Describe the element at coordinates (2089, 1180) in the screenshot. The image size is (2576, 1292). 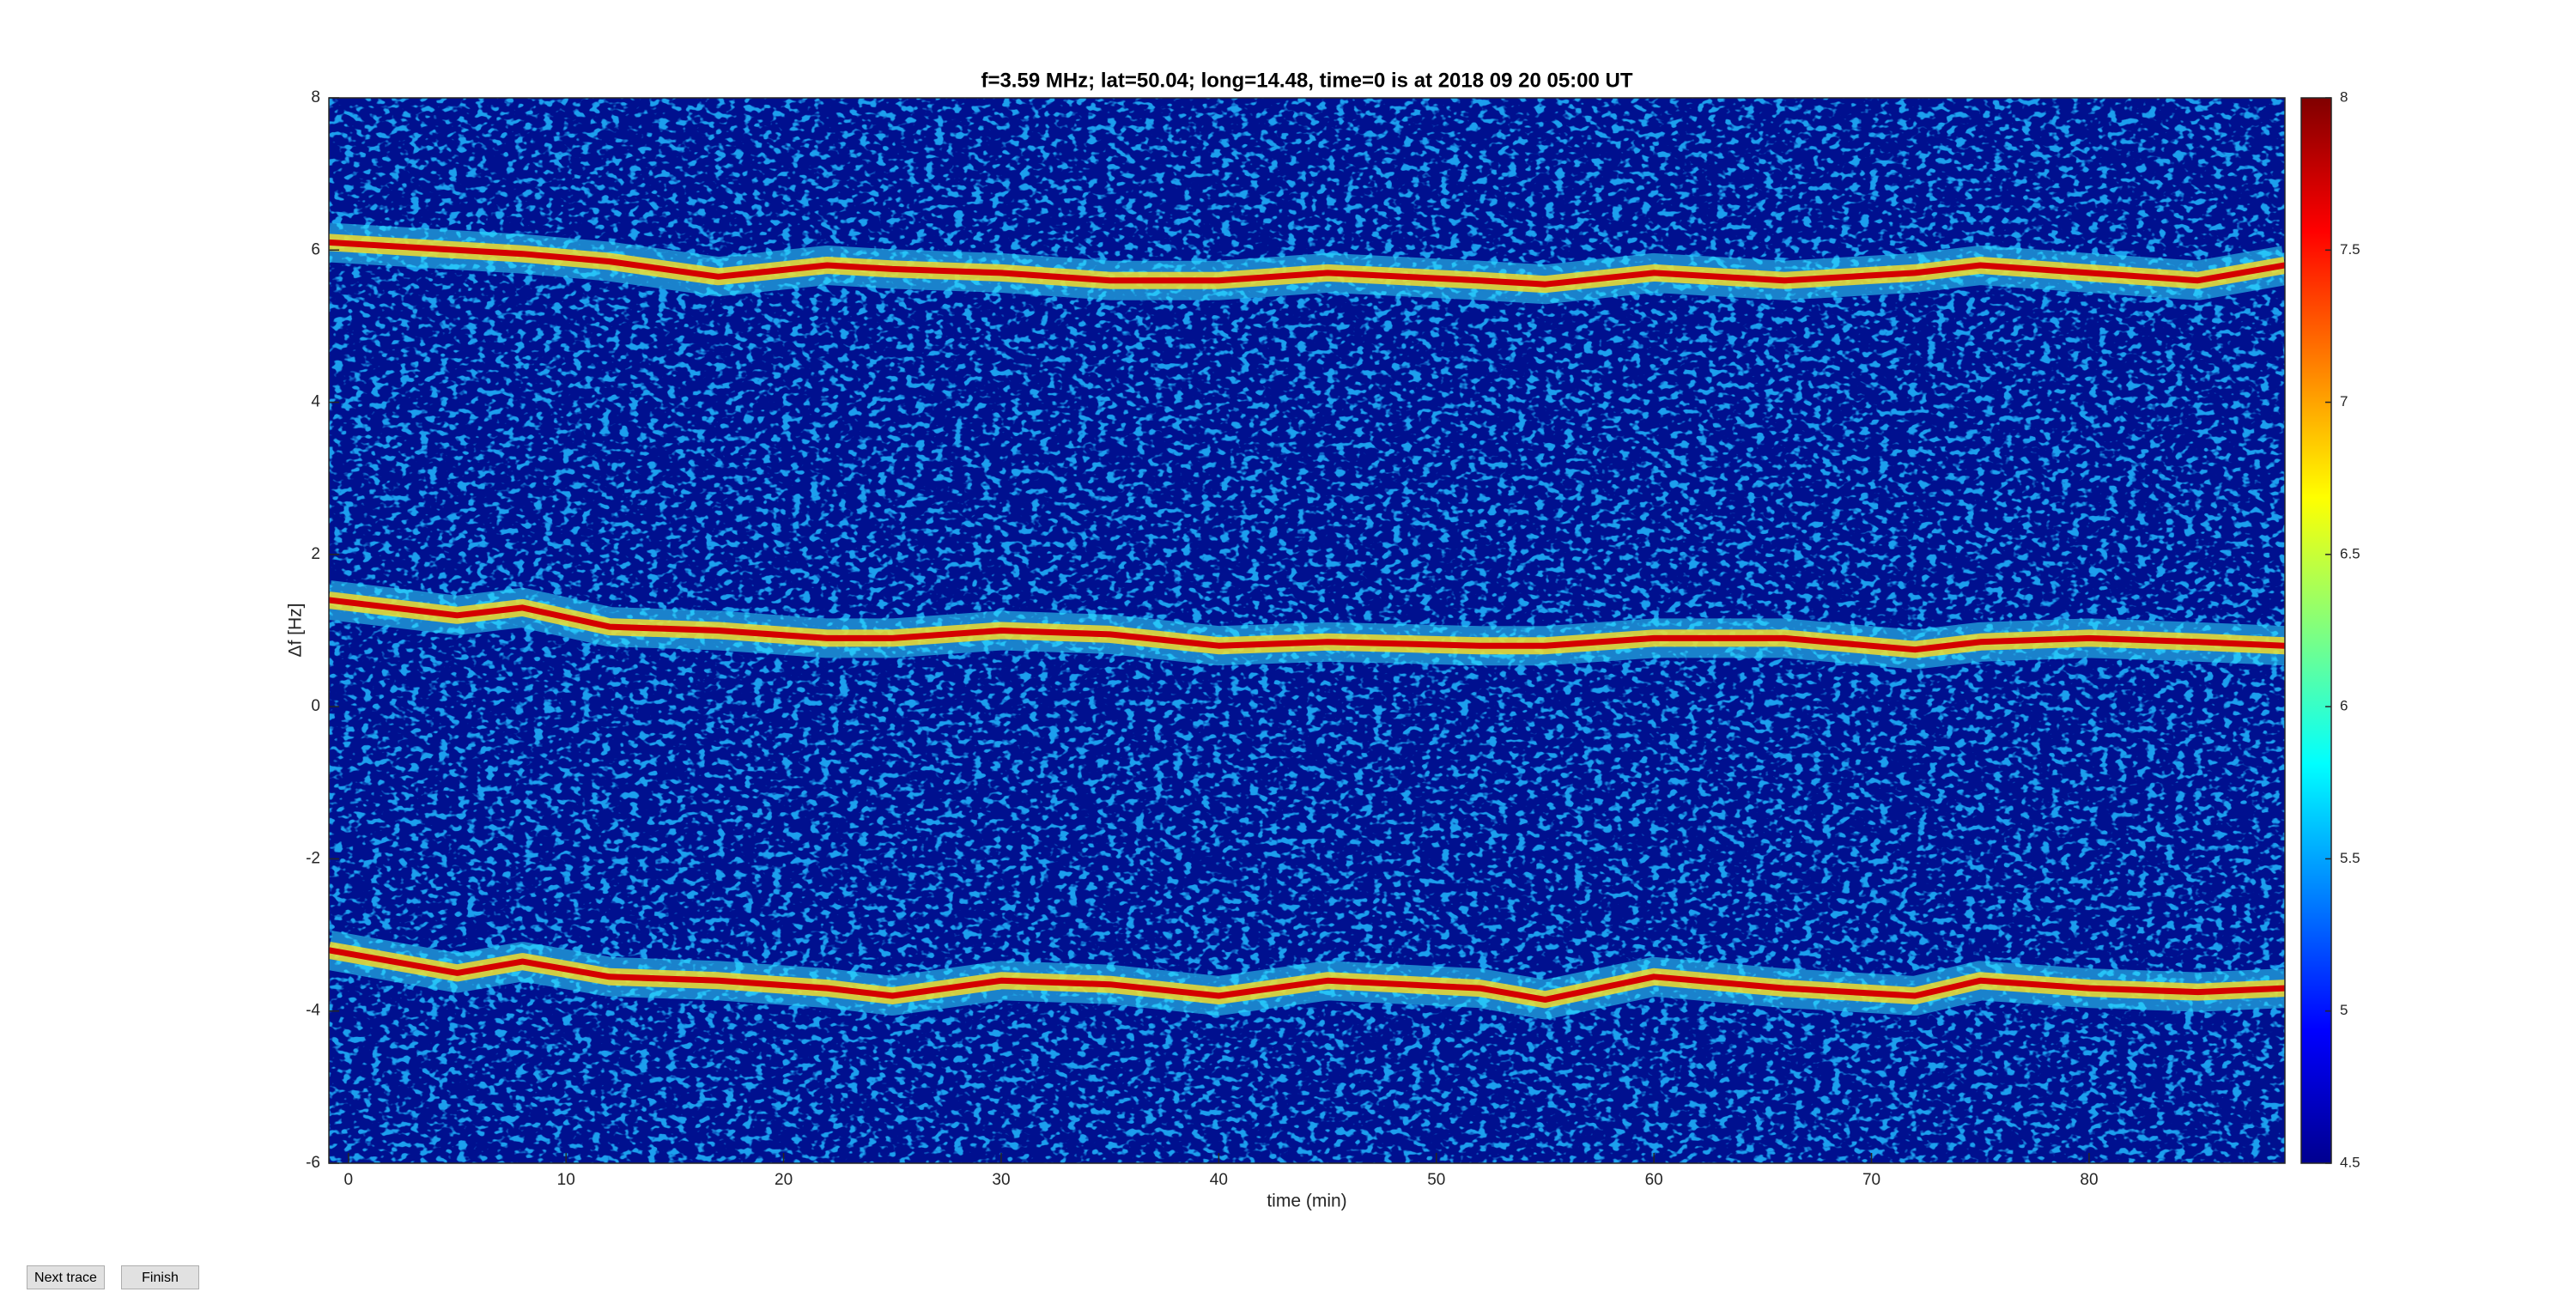
I see `x-tick-label: 80` at that location.